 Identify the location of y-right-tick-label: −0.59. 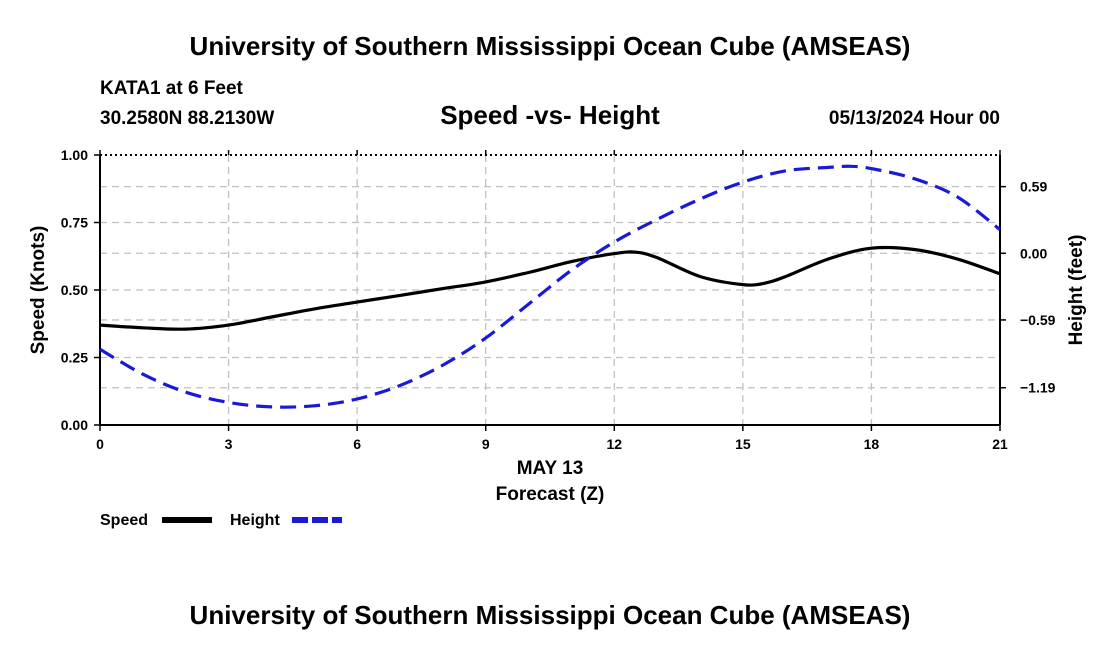
(1038, 320).